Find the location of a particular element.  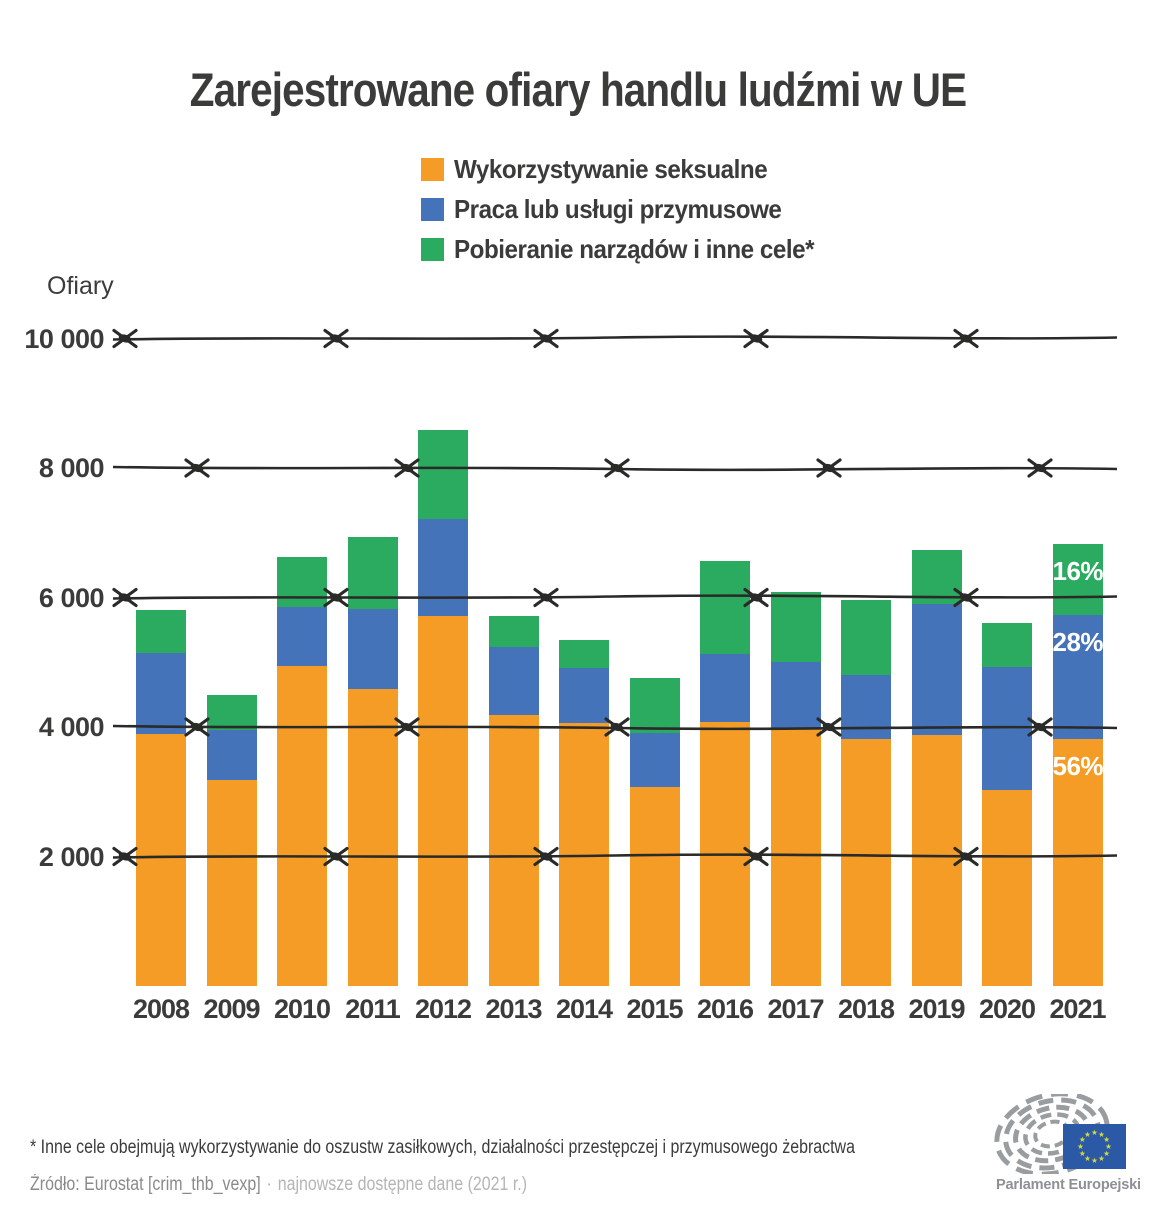

legend-item-organ-removal-other: Pobieranie narządów i inne cele* is located at coordinates (631, 249).